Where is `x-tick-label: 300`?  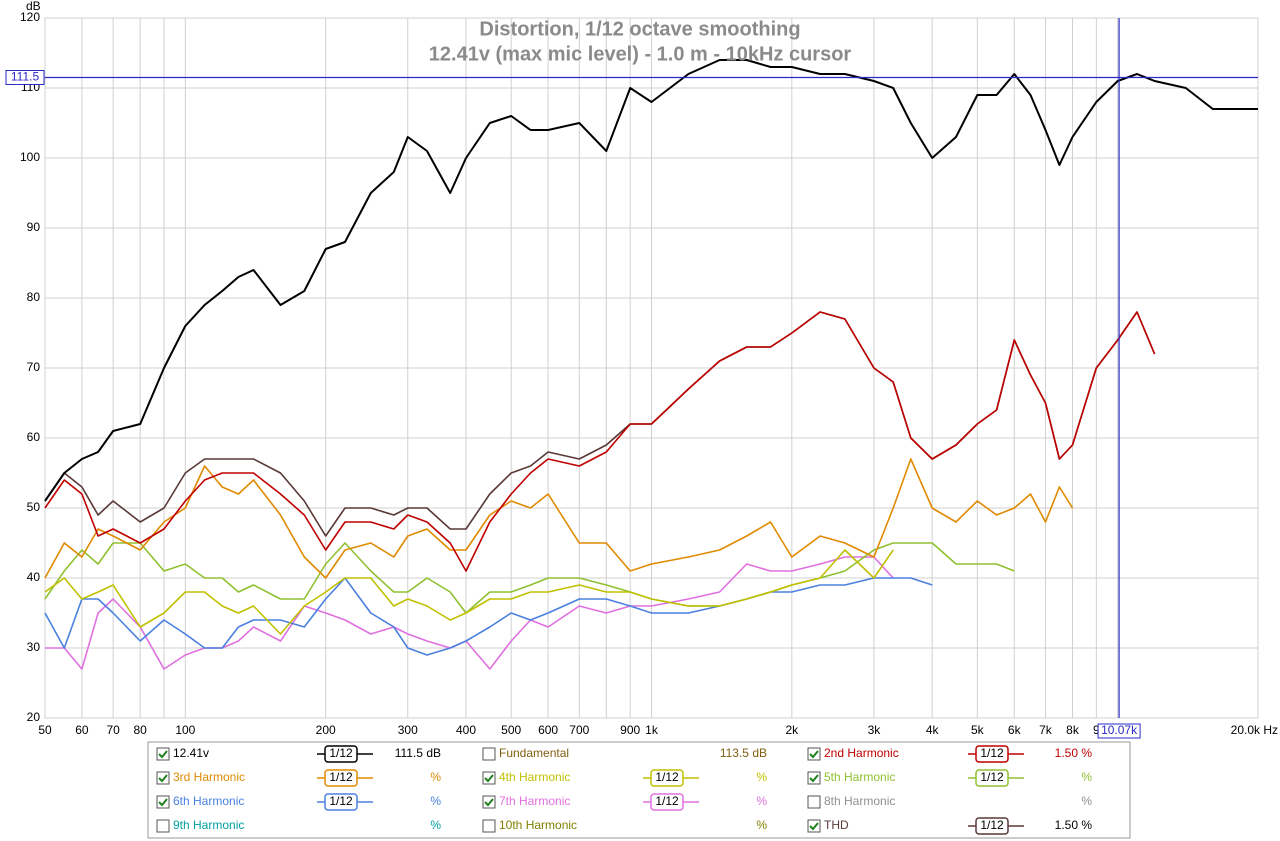
x-tick-label: 300 is located at coordinates (408, 730).